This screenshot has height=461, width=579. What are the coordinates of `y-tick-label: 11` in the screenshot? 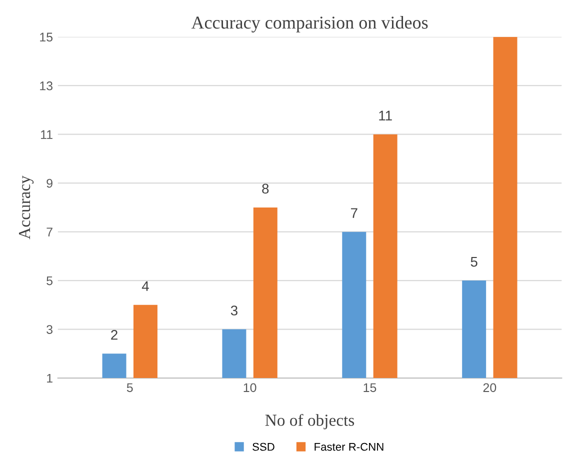 It's located at (46, 134).